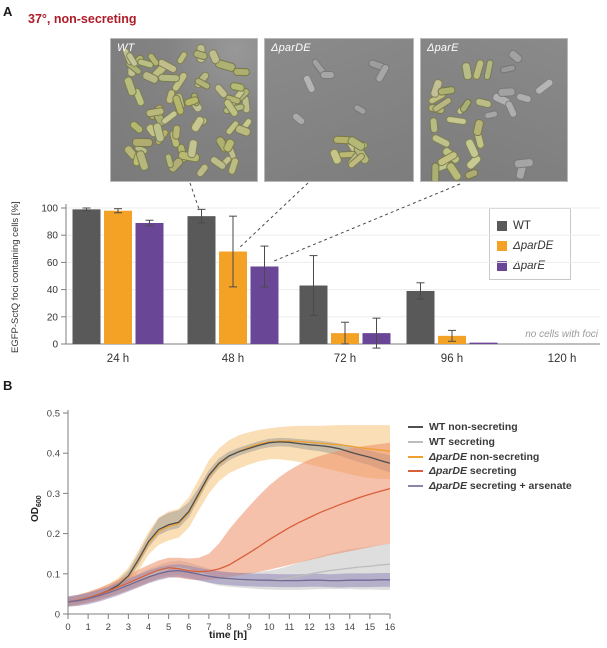 The height and width of the screenshot is (648, 607). I want to click on legend-item: WT, so click(533, 226).